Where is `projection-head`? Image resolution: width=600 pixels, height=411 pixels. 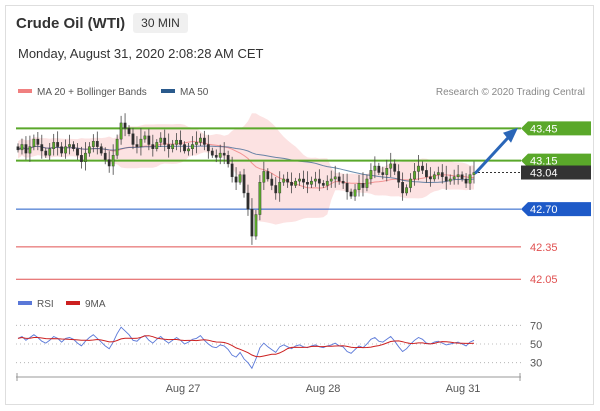
projection-head is located at coordinates (510, 135).